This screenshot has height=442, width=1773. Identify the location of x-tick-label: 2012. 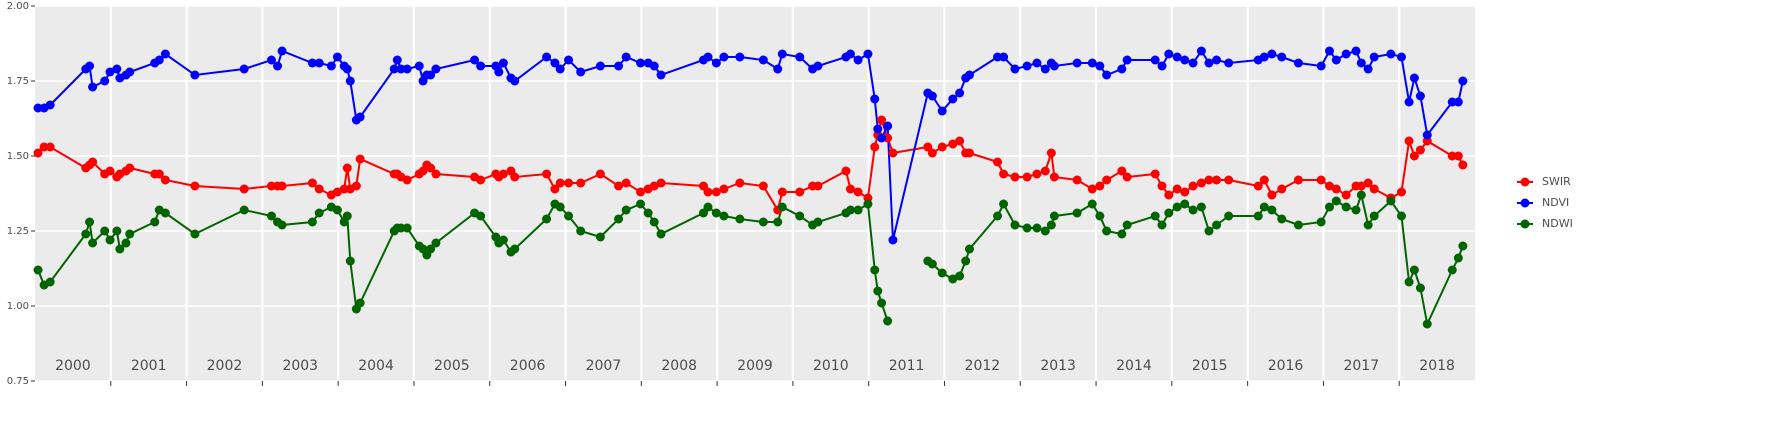
(983, 366).